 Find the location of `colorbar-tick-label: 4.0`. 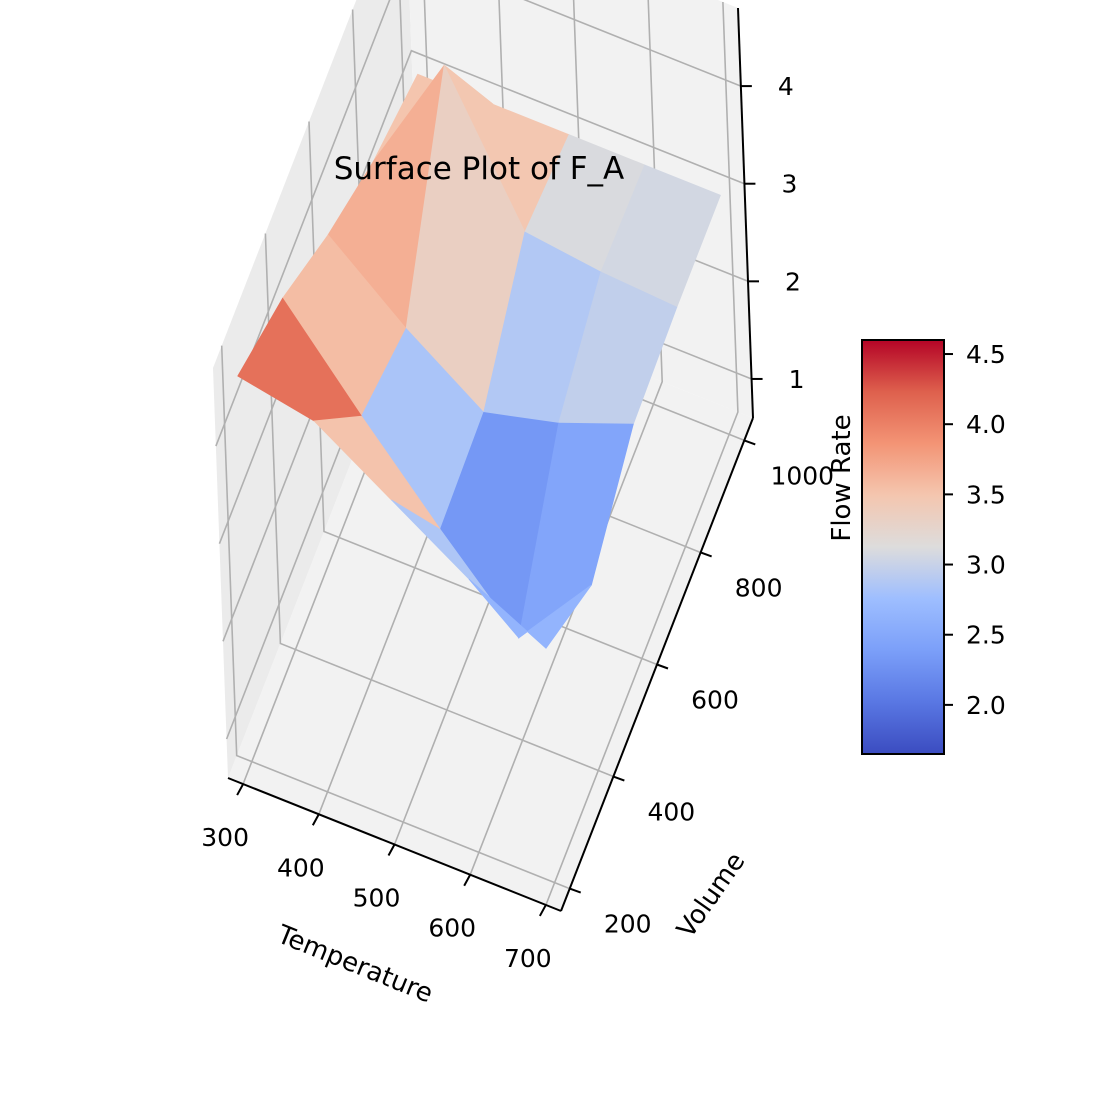

colorbar-tick-label: 4.0 is located at coordinates (986, 424).